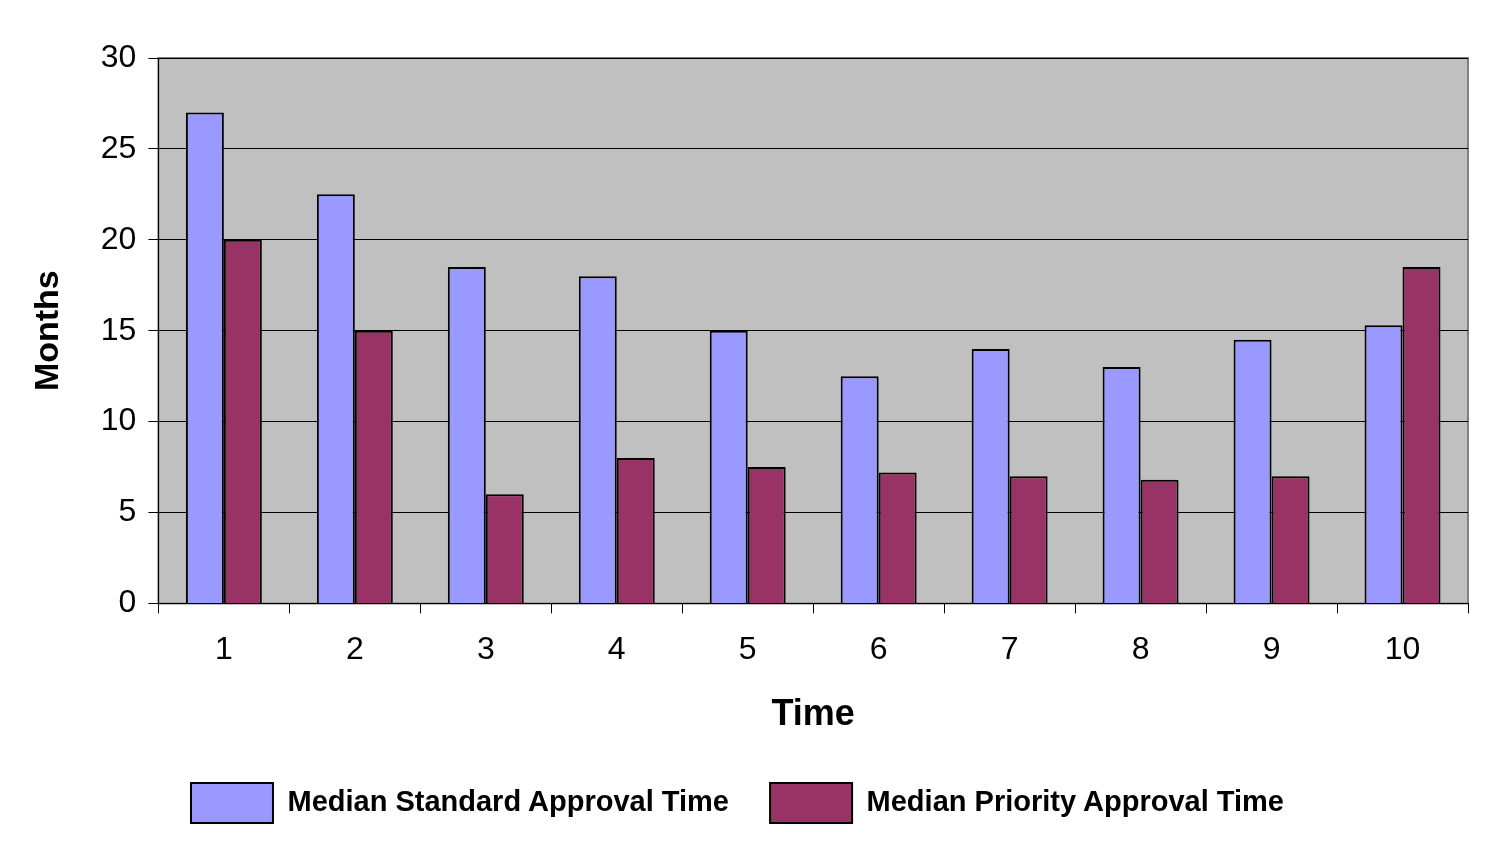  I want to click on y-tick-label: 10, so click(118, 419).